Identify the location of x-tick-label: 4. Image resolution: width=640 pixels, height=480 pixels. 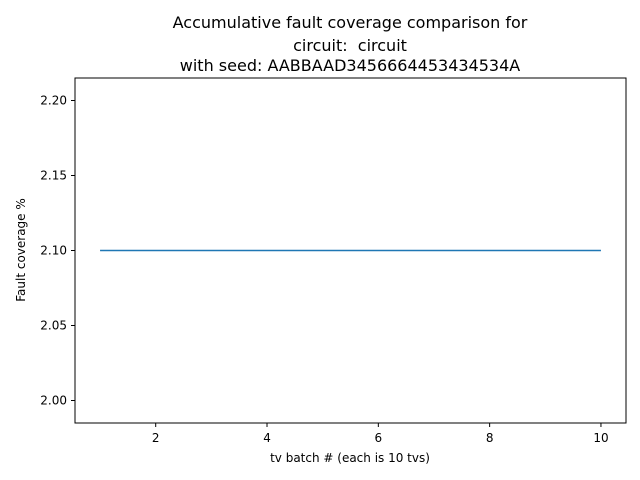
(267, 438).